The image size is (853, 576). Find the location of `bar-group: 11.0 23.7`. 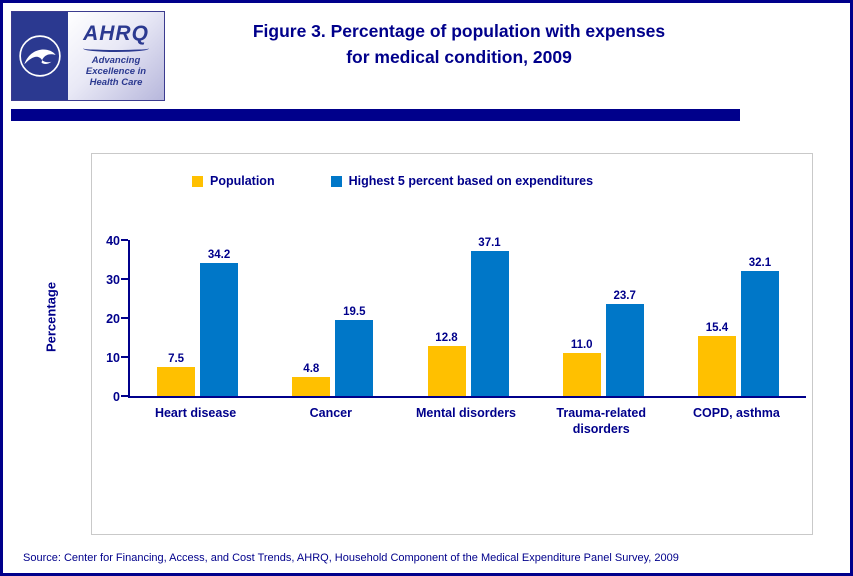

bar-group: 11.0 23.7 is located at coordinates (603, 343).